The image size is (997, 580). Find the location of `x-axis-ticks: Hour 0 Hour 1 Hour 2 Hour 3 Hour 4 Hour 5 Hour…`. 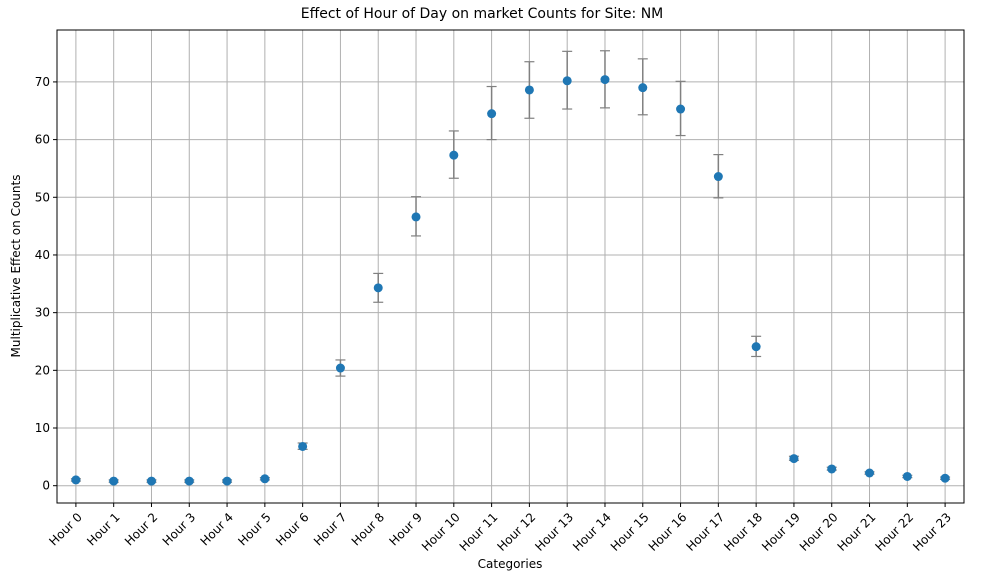

x-axis-ticks: Hour 0 Hour 1 Hour 2 Hour 3 Hour 4 Hour 5 Hour… is located at coordinates (500, 528).